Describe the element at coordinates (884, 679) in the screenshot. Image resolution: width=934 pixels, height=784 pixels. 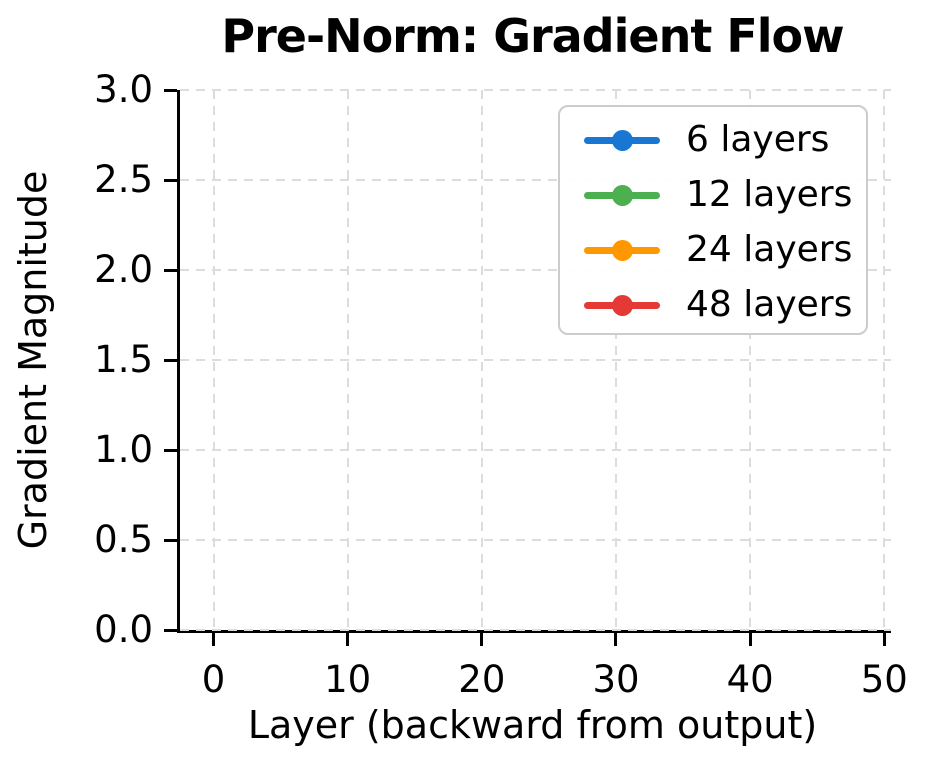
I see `x-tick-label-50: 50` at that location.